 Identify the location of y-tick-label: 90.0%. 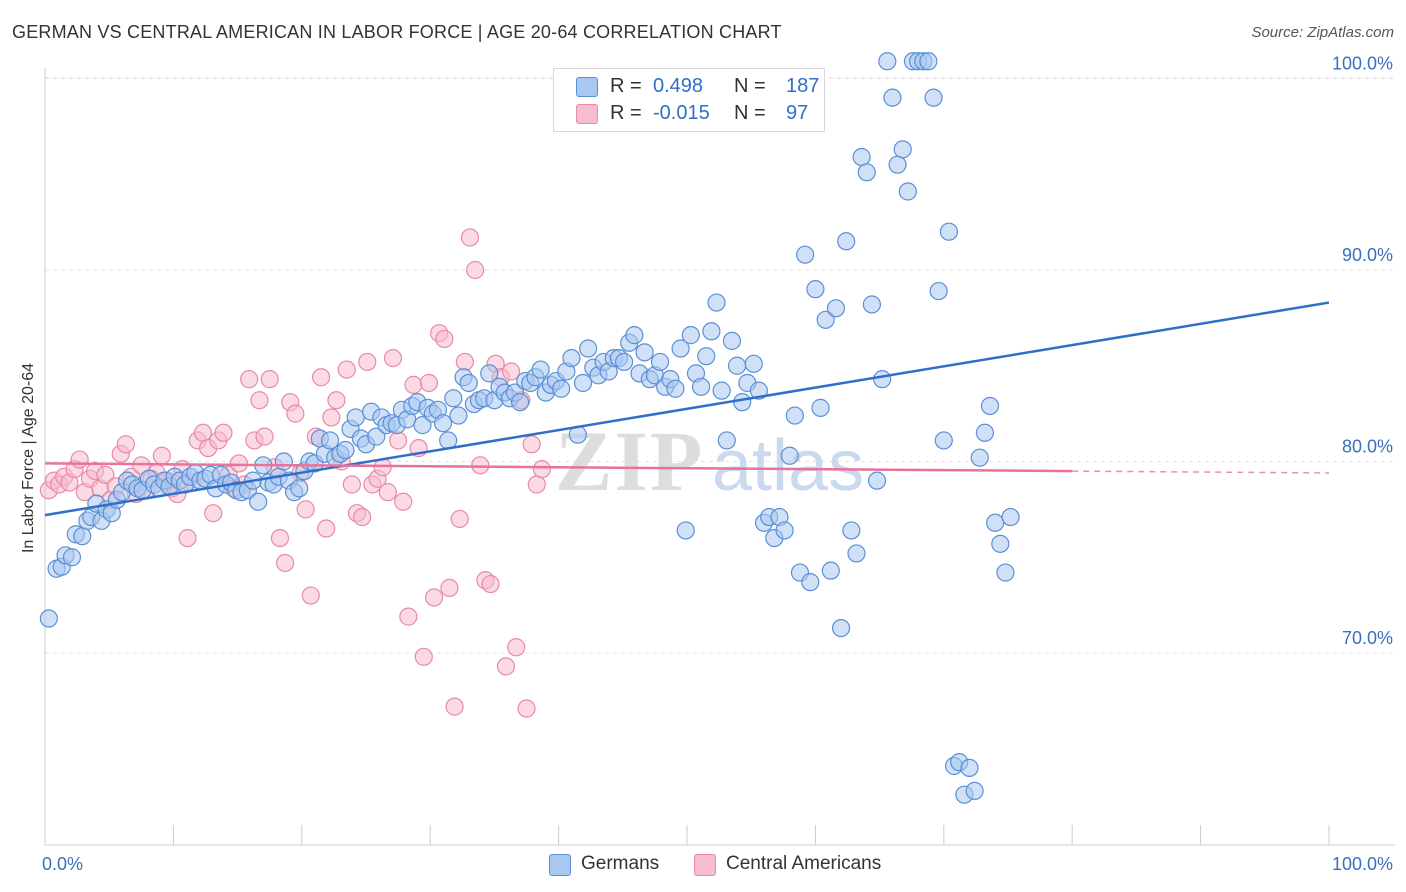
(1367, 255).